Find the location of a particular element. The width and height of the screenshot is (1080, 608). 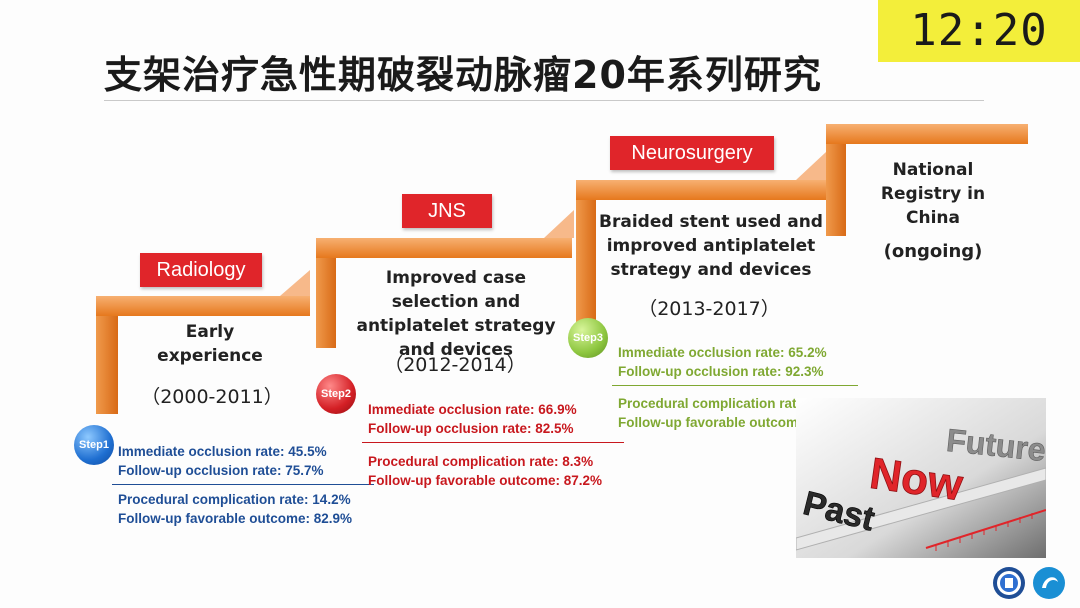

step-3-badge: Step3 is located at coordinates (588, 338).